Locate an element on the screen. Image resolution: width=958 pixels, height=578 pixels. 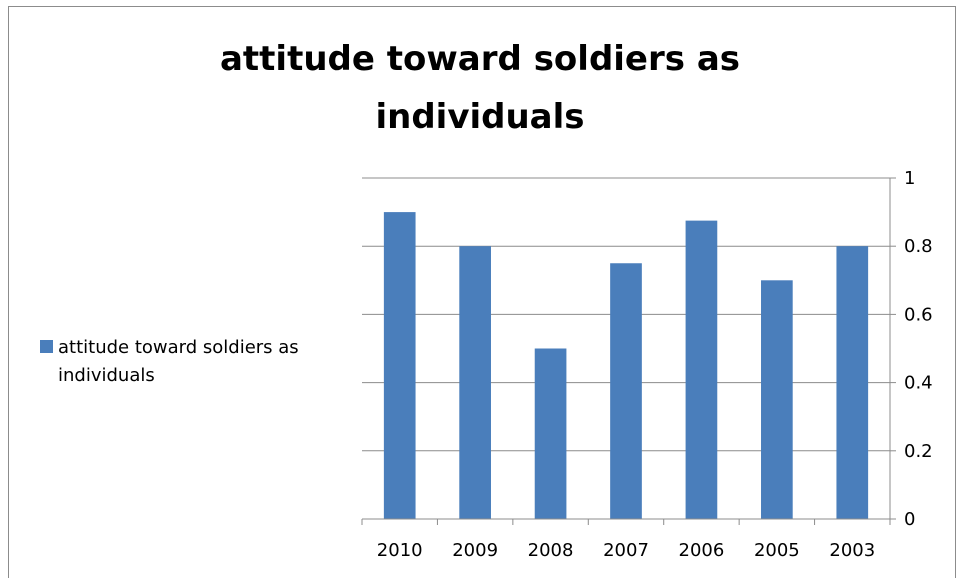
x-tick-label: 2009 is located at coordinates (475, 550).